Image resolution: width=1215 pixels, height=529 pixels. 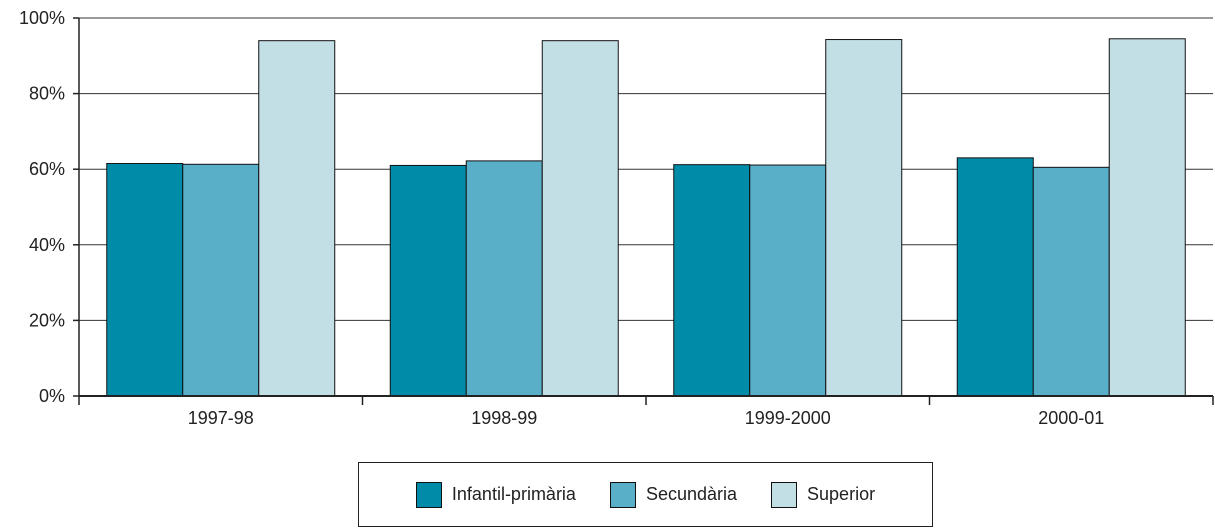 What do you see at coordinates (42, 207) in the screenshot?
I see `y-axis-tick-labels: 0% 20% 40% 60% 80% 100%` at bounding box center [42, 207].